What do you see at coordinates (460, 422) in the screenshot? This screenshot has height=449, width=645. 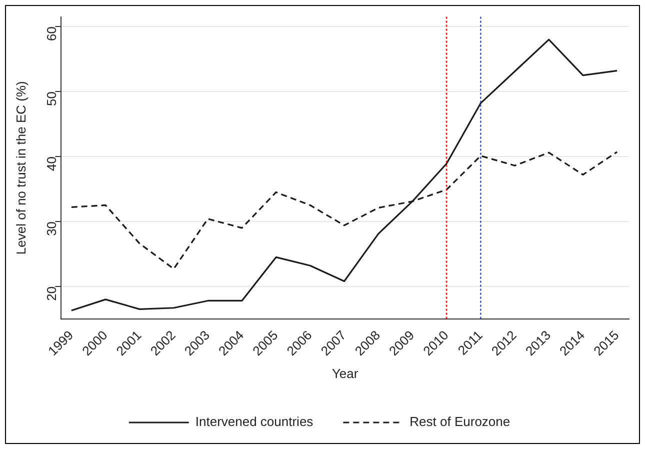 I see `legend-label: Rest of Eurozone` at bounding box center [460, 422].